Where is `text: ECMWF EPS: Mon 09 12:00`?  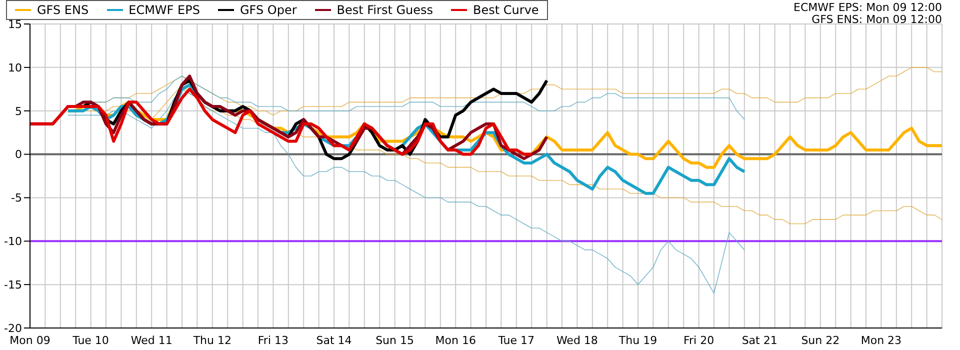
text: ECMWF EPS: Mon 09 12:00 is located at coordinates (868, 7).